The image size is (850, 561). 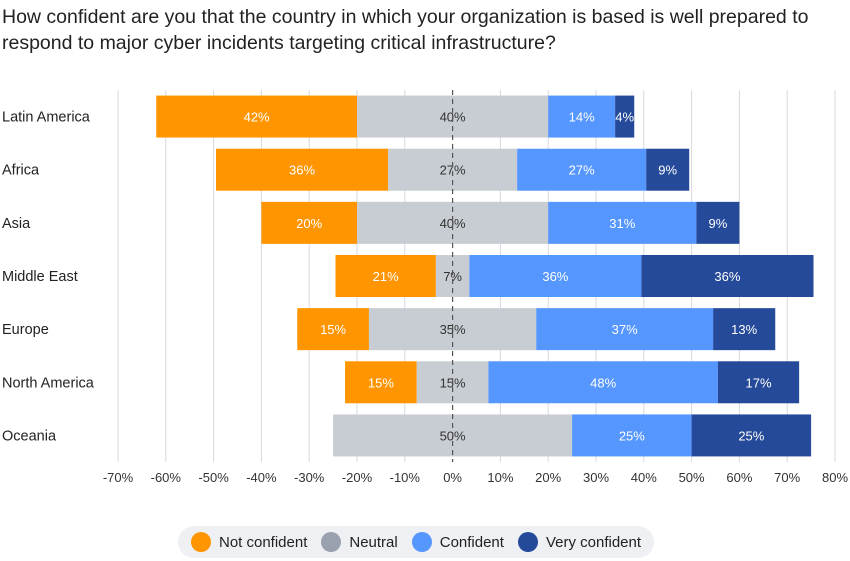 I want to click on category-label: North America, so click(x=48, y=383).